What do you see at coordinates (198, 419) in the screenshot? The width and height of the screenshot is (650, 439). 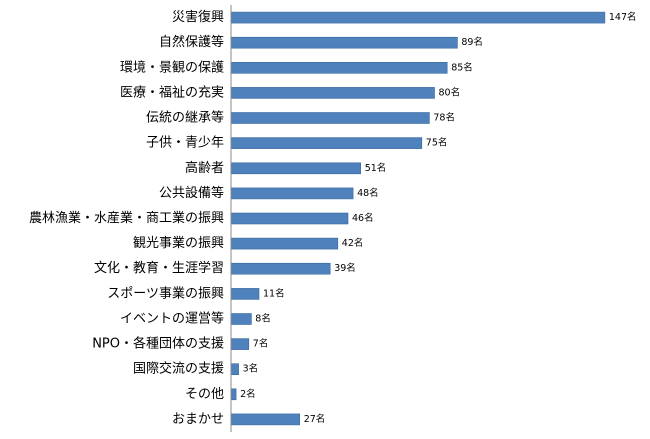 I see `category-label: おまかせ` at bounding box center [198, 419].